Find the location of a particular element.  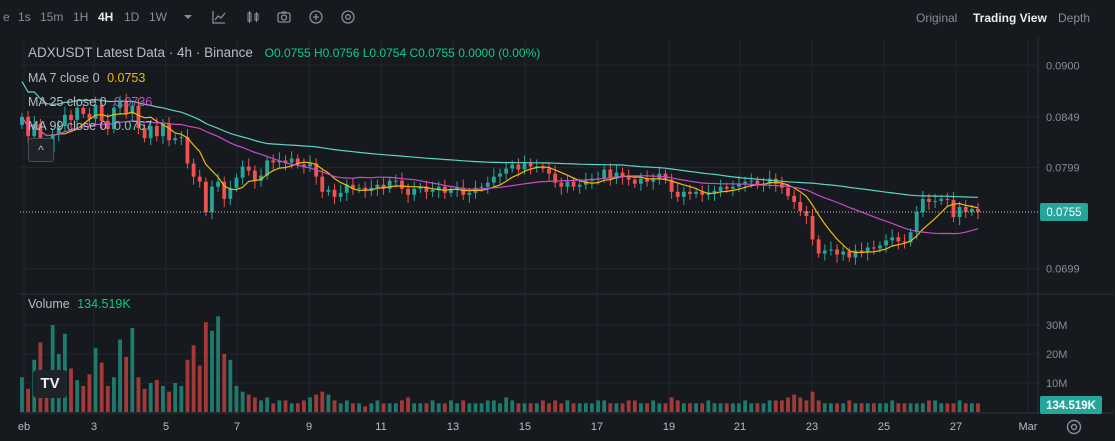

chevron-down-icon is located at coordinates (188, 17).